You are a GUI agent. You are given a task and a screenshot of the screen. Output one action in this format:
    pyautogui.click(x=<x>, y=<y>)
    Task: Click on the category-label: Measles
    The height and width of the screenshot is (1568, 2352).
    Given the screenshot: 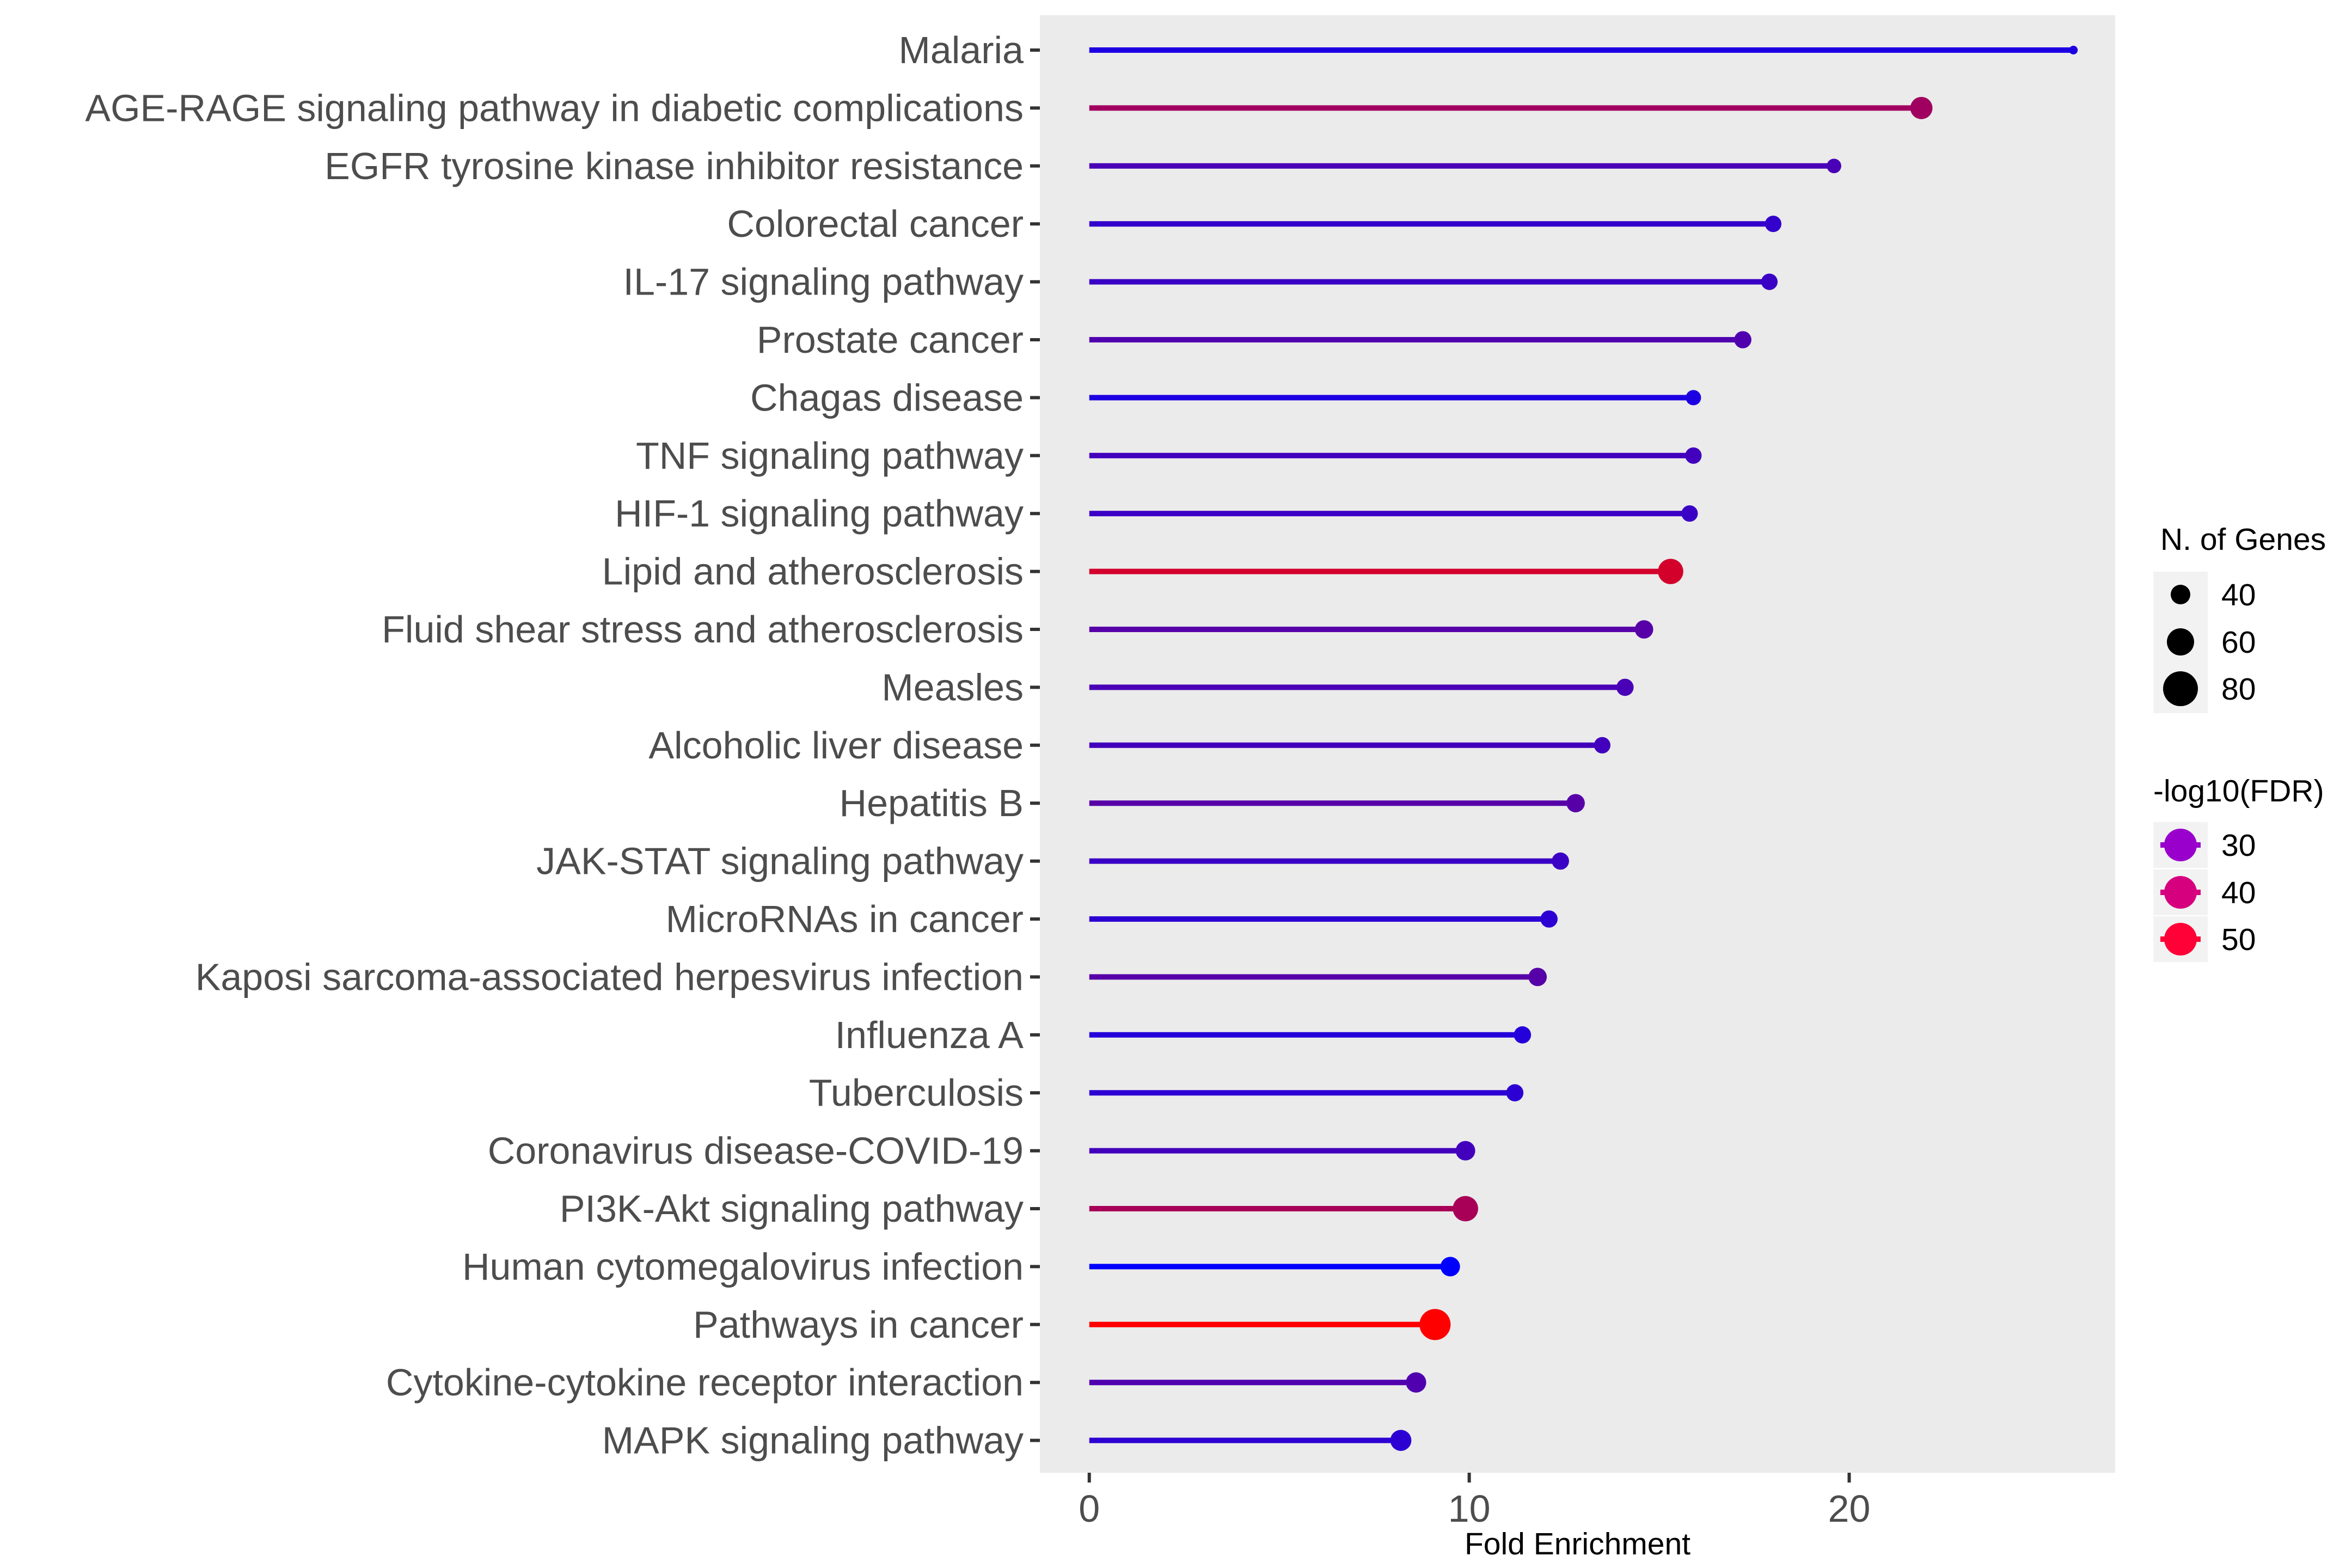 What is the action you would take?
    pyautogui.click(x=952, y=687)
    